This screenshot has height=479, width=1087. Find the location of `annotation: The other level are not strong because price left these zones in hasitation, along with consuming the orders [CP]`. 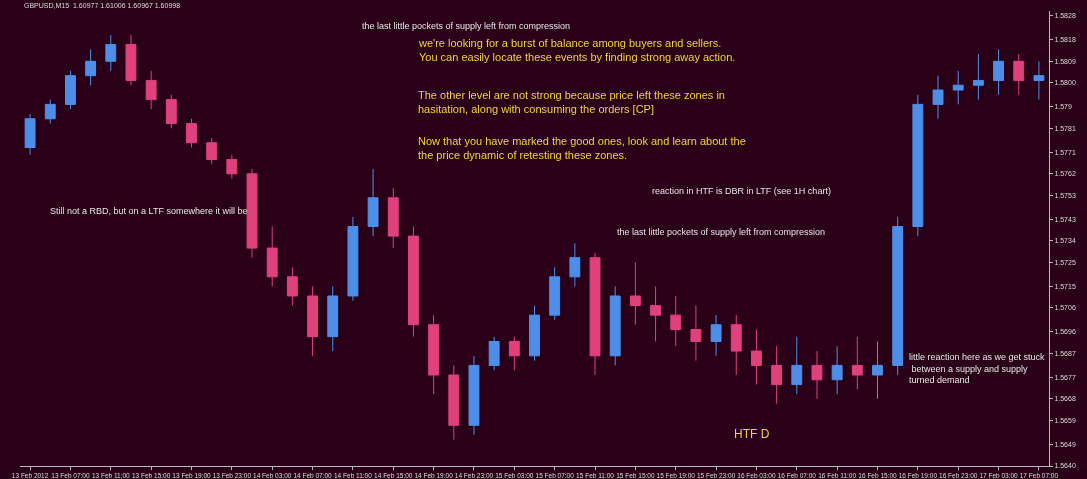

annotation: The other level are not strong because price left these zones in hasitation, along with consuming the orders [CP] is located at coordinates (571, 102).